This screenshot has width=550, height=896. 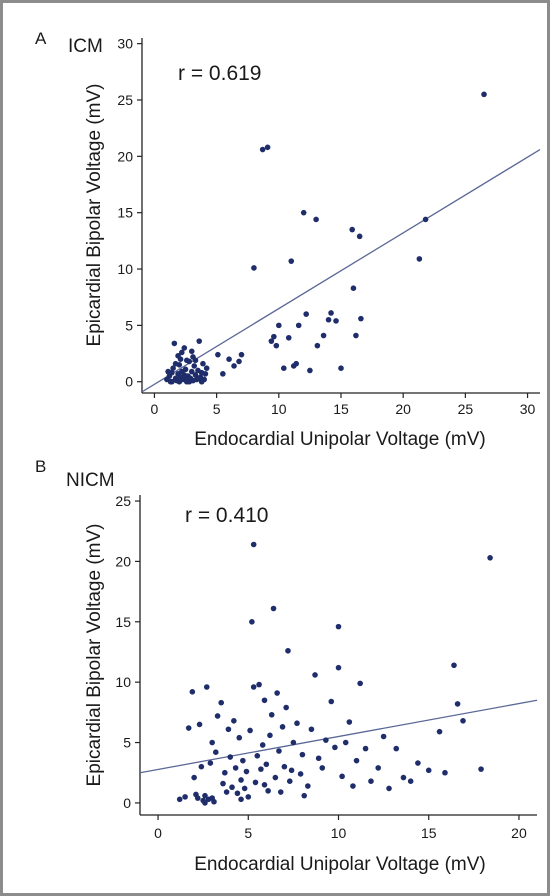 What do you see at coordinates (125, 44) in the screenshot?
I see `y-tick-label: 30` at bounding box center [125, 44].